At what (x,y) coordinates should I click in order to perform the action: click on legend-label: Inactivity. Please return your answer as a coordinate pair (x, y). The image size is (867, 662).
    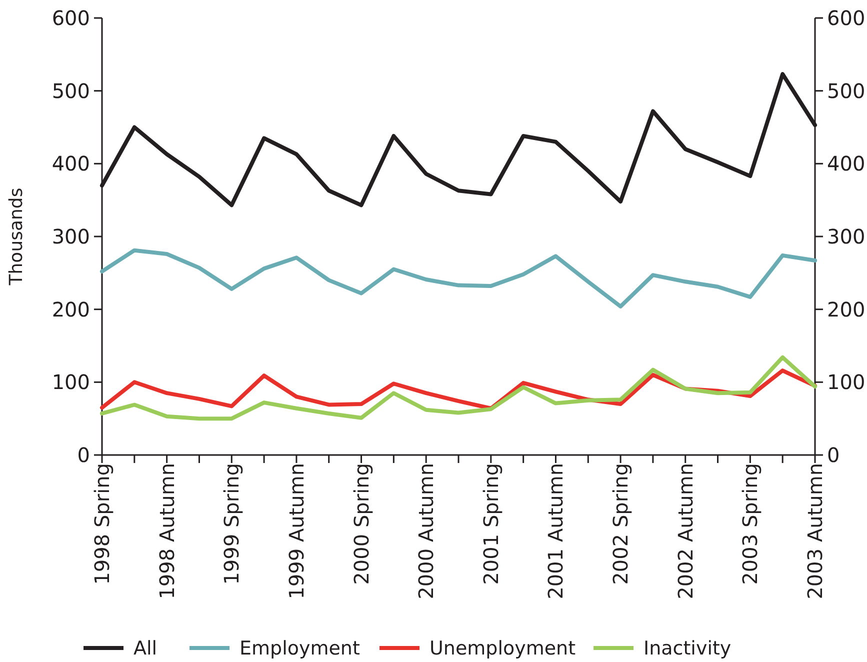
    Looking at the image, I should click on (688, 649).